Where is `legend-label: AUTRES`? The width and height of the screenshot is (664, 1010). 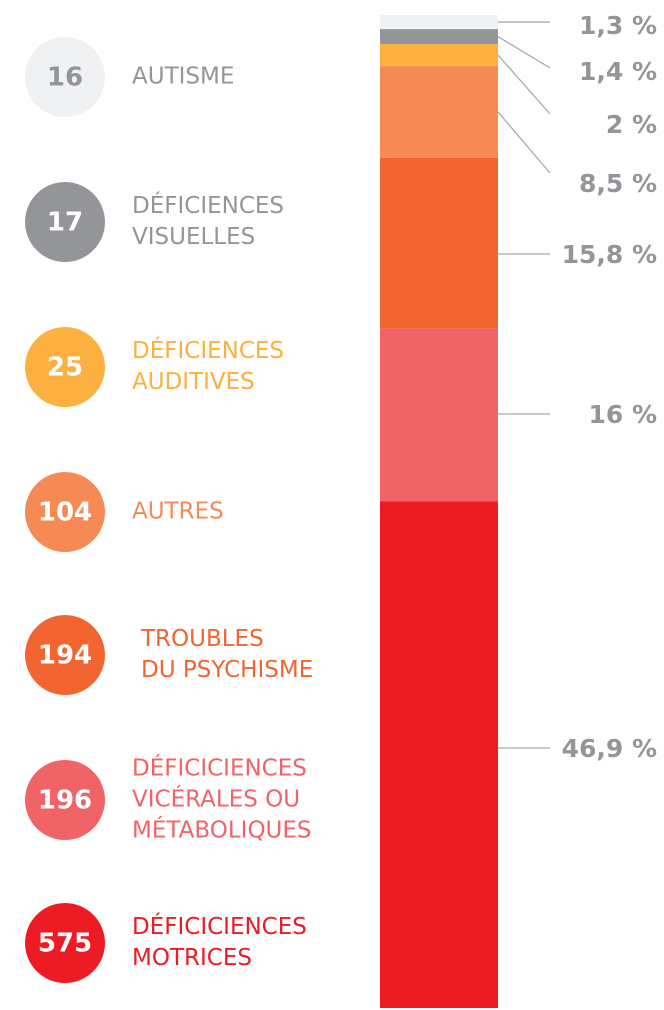 legend-label: AUTRES is located at coordinates (178, 512).